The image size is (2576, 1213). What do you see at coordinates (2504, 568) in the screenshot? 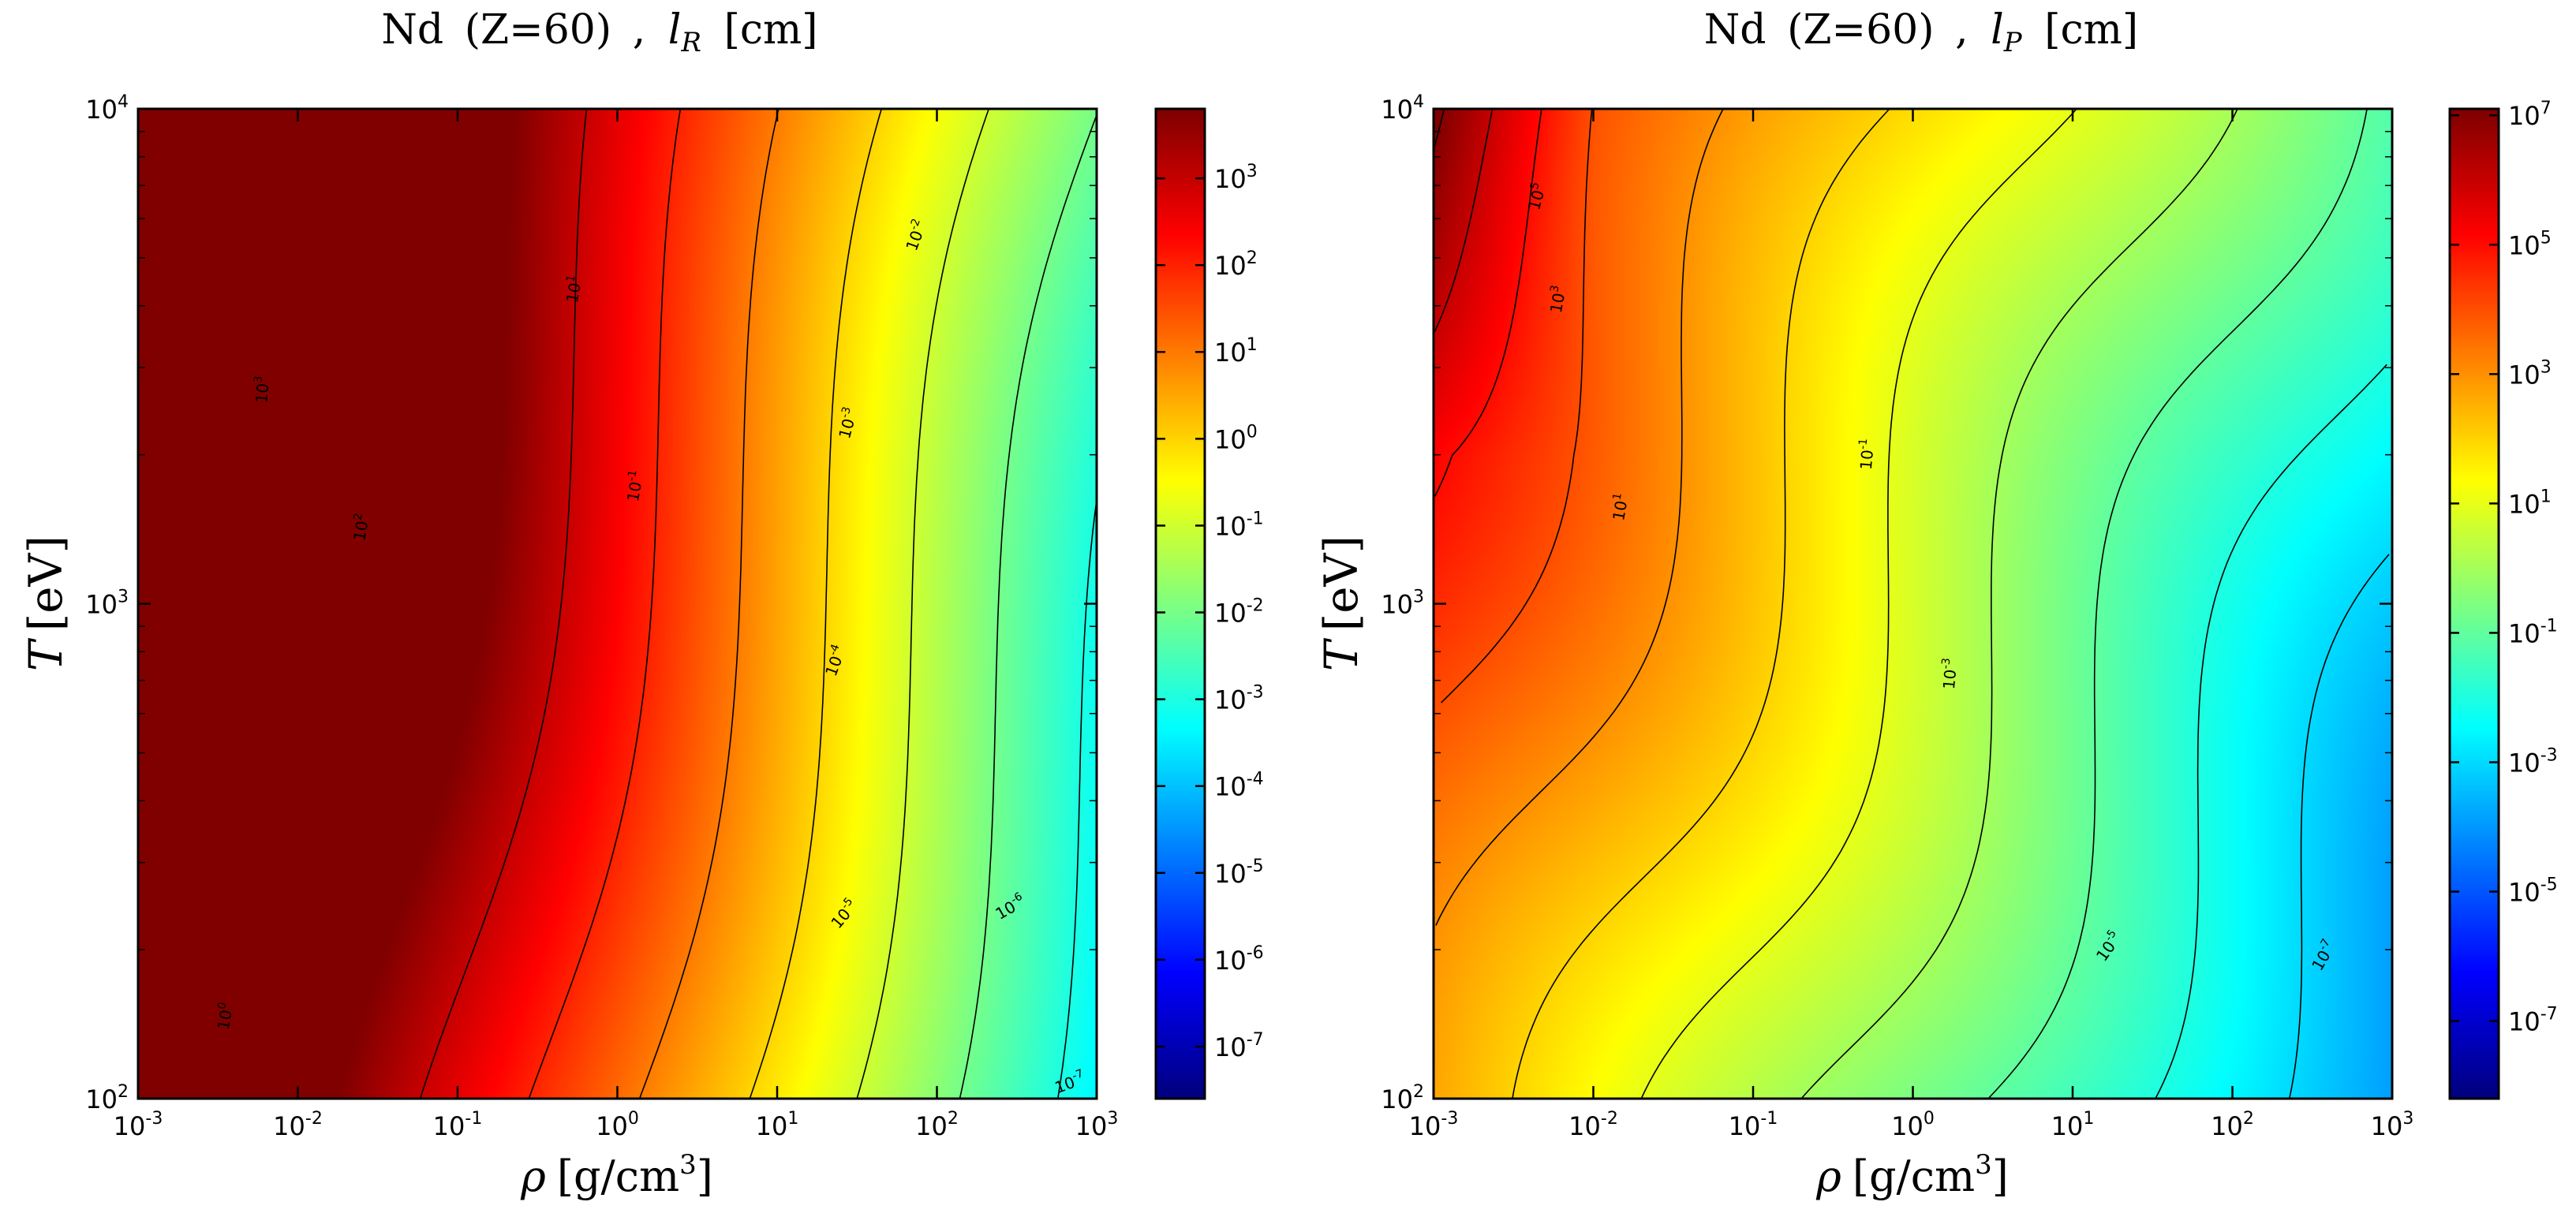
I see `colorbar-ticks: 10⁻⁷ 10⁻⁵ 10⁻³ 10⁻¹ 10¹ 10³ 10⁵ 10⁷` at bounding box center [2504, 568].